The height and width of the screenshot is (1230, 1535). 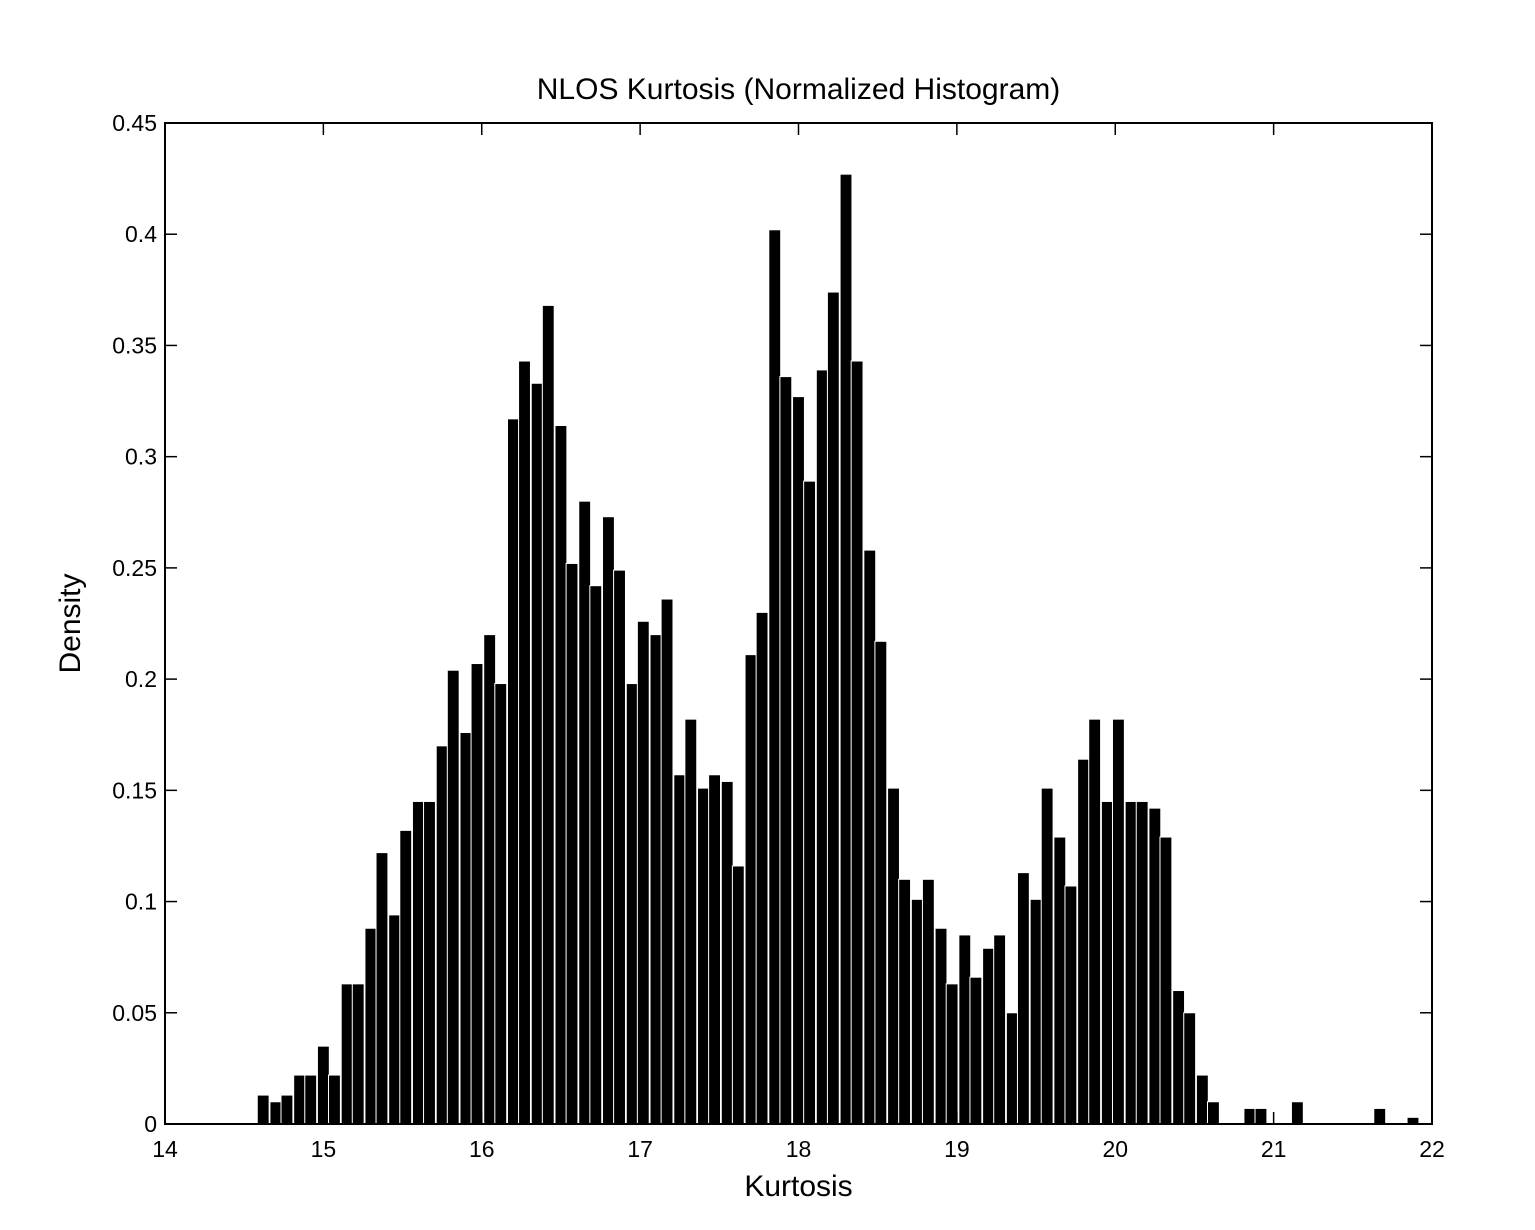 What do you see at coordinates (1432, 1149) in the screenshot?
I see `x-tick-label: 22` at bounding box center [1432, 1149].